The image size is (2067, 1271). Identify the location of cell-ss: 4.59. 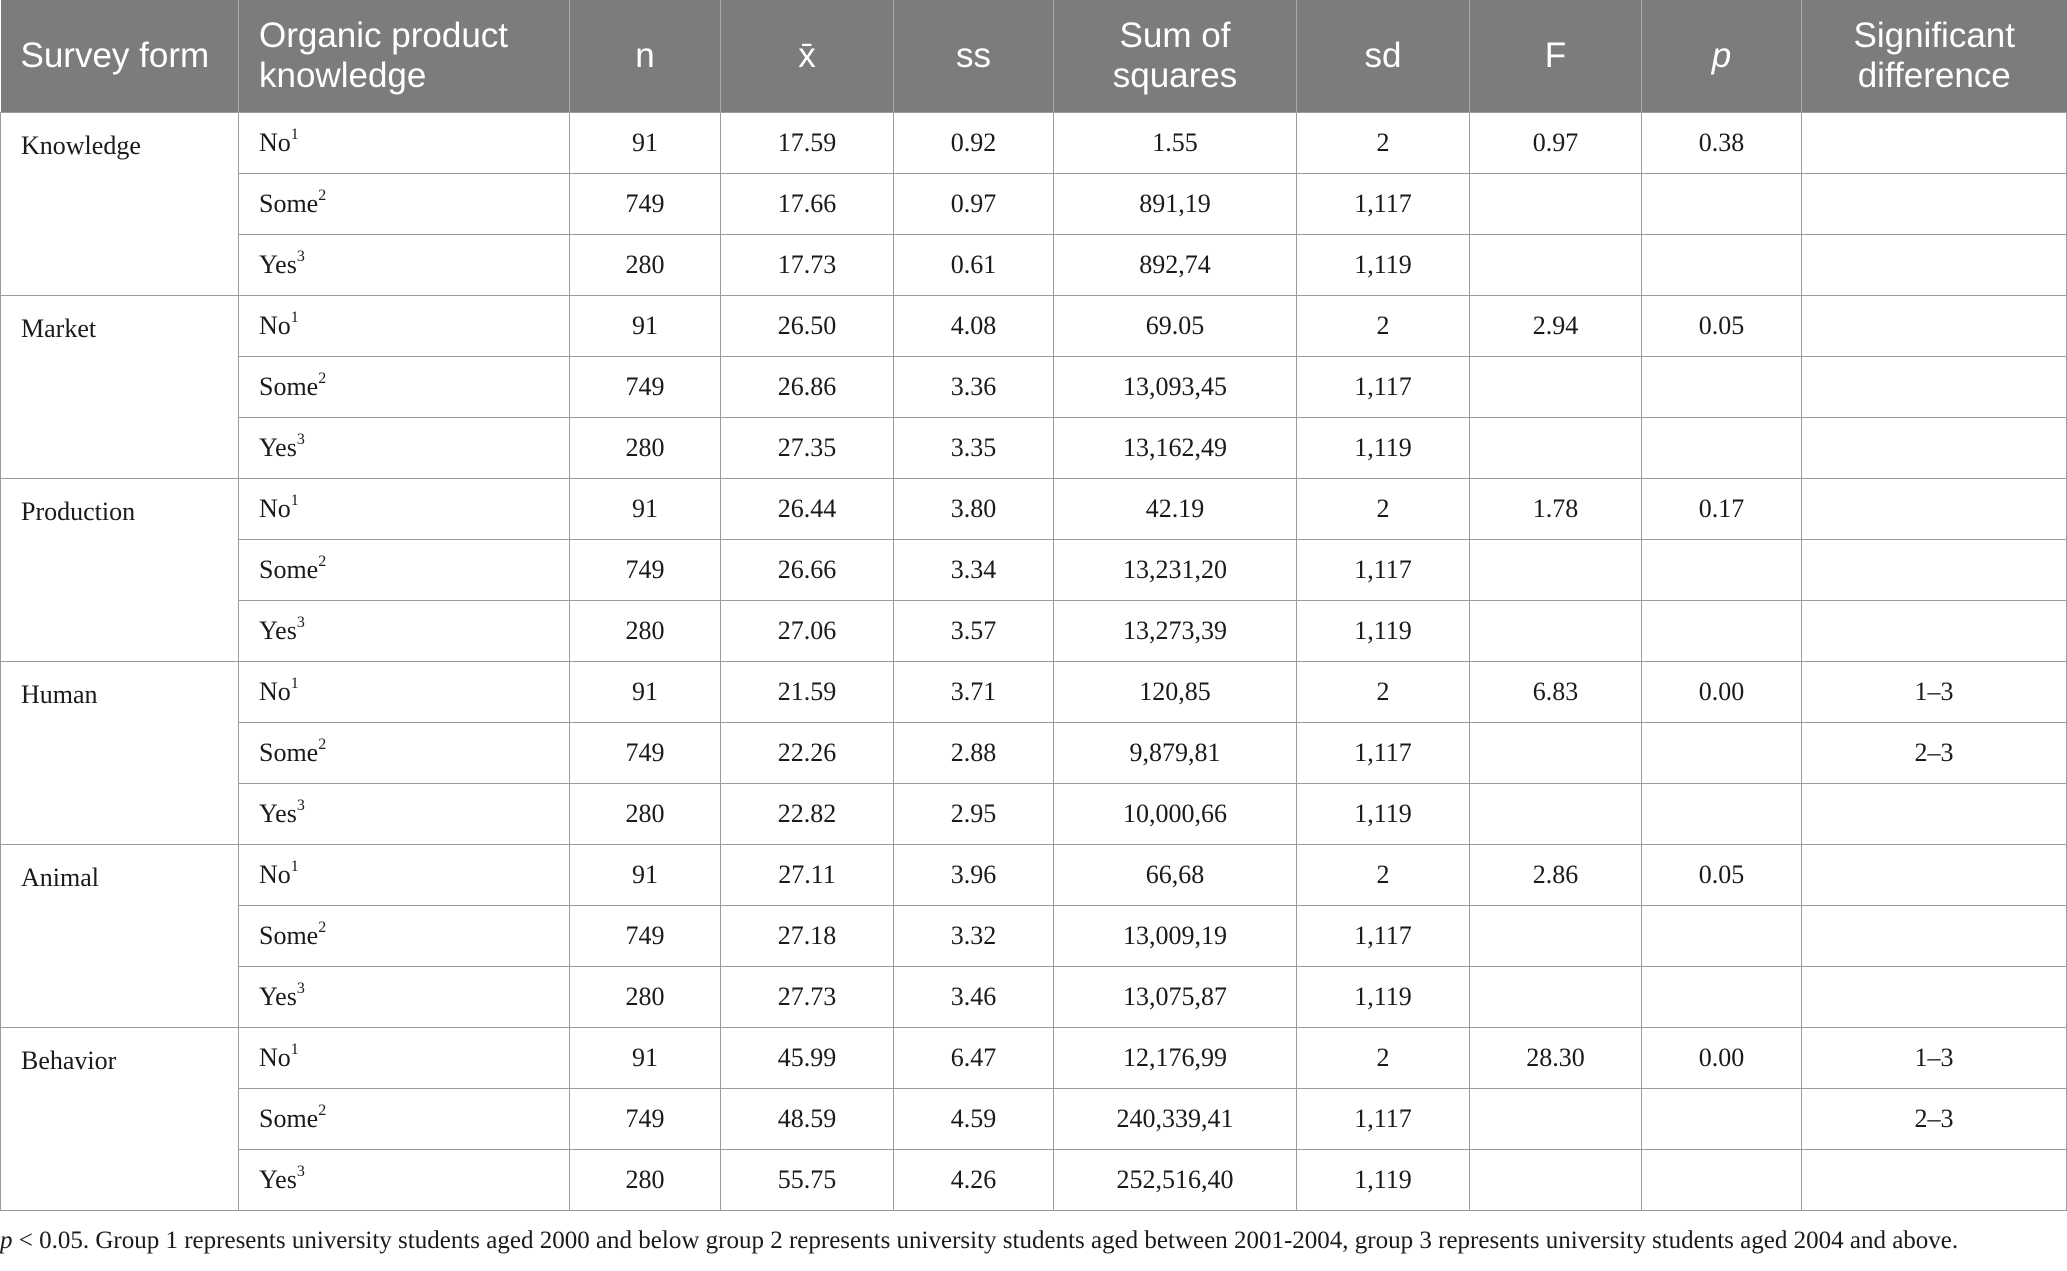
(973, 1118).